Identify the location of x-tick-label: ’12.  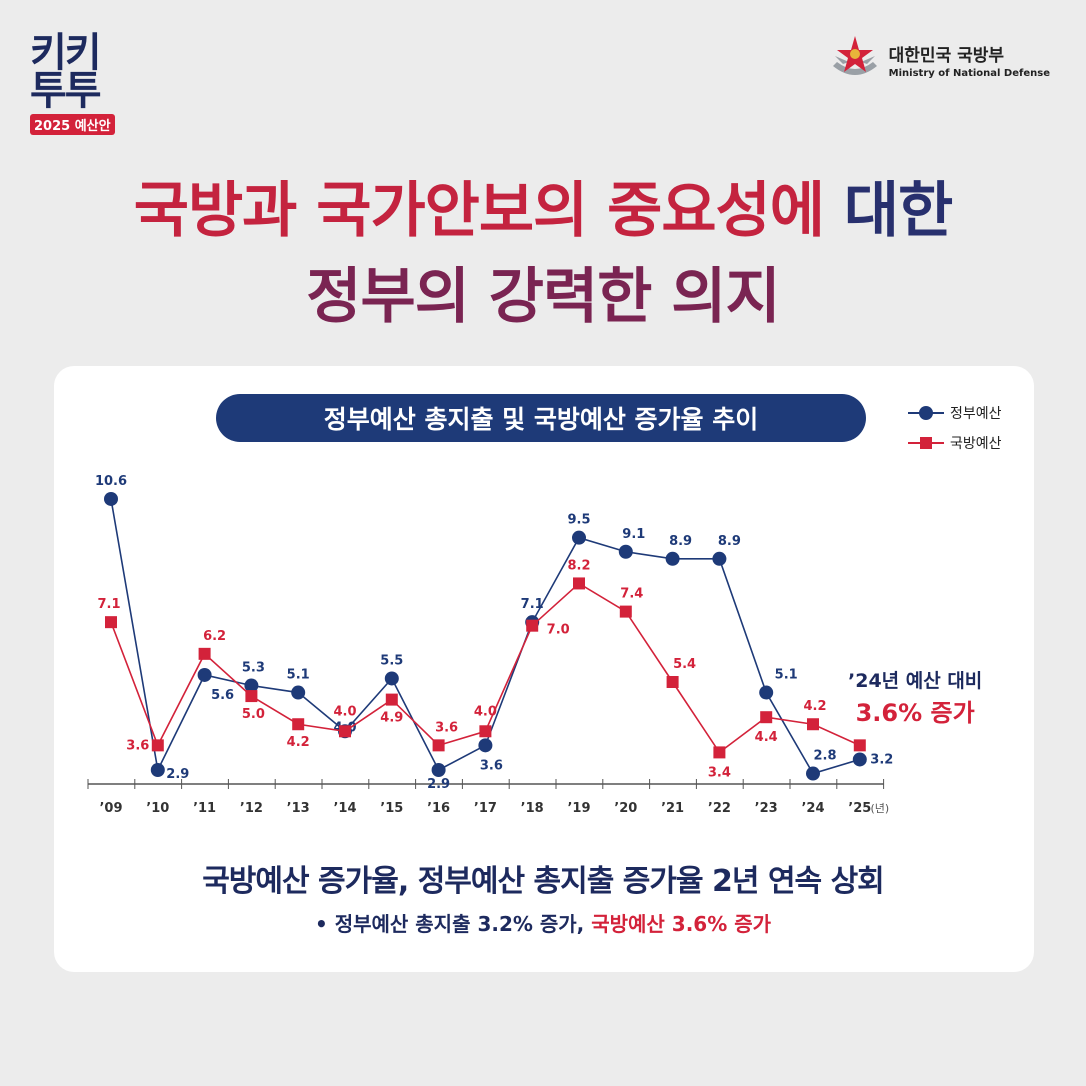
(251, 808).